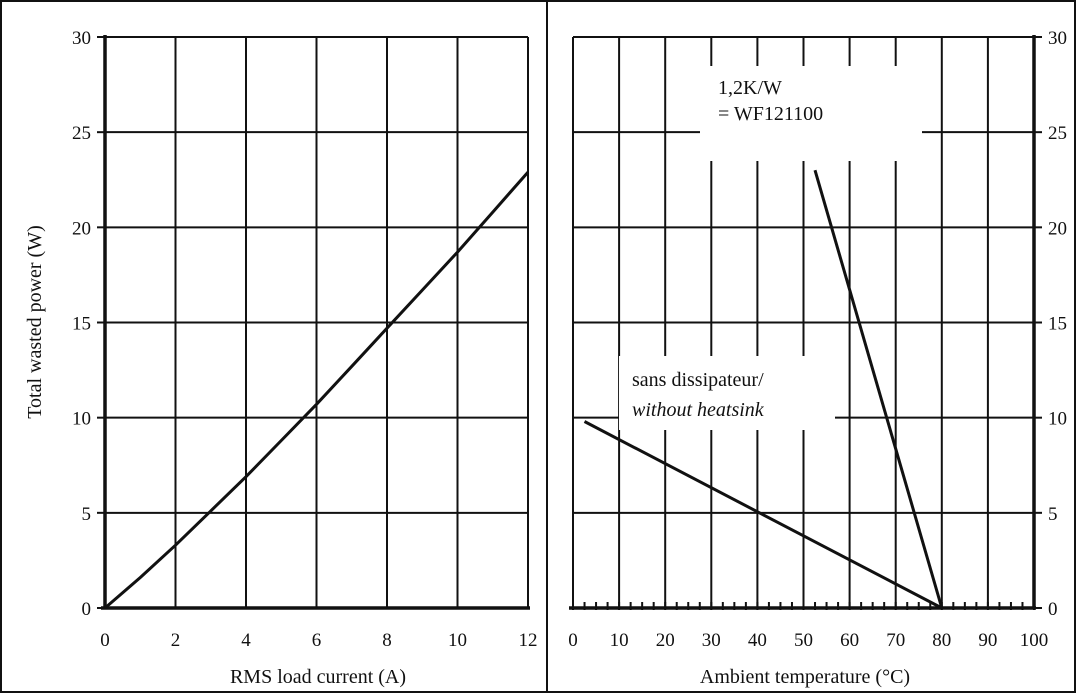 The image size is (1076, 693). Describe the element at coordinates (757, 640) in the screenshot. I see `right-x-tick-label: 40` at that location.